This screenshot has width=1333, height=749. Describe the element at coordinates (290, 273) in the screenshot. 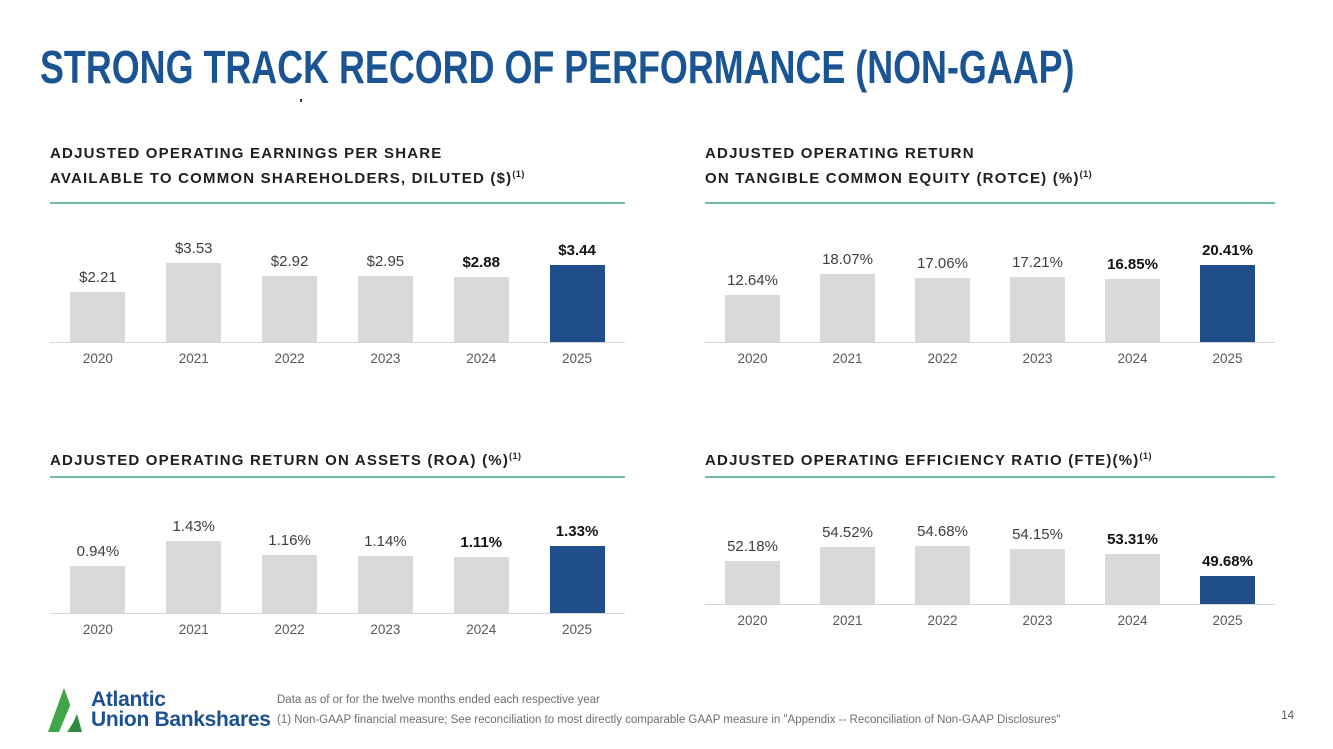

I see `bar-column: $2.92` at that location.